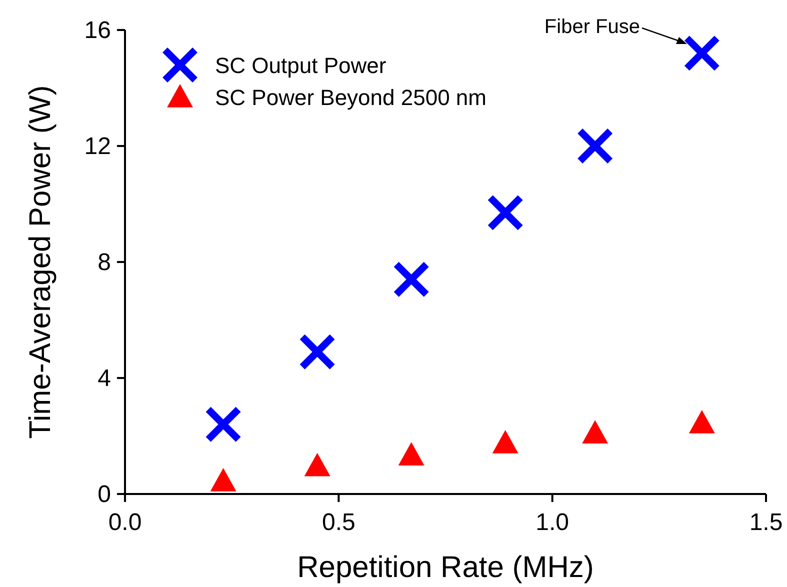 The height and width of the screenshot is (587, 787). Describe the element at coordinates (125, 522) in the screenshot. I see `x-tick-label: 0.0` at that location.